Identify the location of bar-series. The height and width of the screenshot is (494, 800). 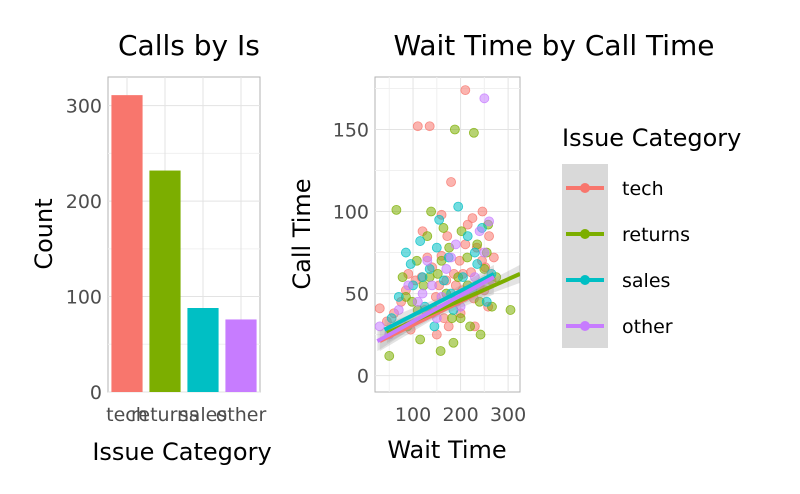
(184, 244).